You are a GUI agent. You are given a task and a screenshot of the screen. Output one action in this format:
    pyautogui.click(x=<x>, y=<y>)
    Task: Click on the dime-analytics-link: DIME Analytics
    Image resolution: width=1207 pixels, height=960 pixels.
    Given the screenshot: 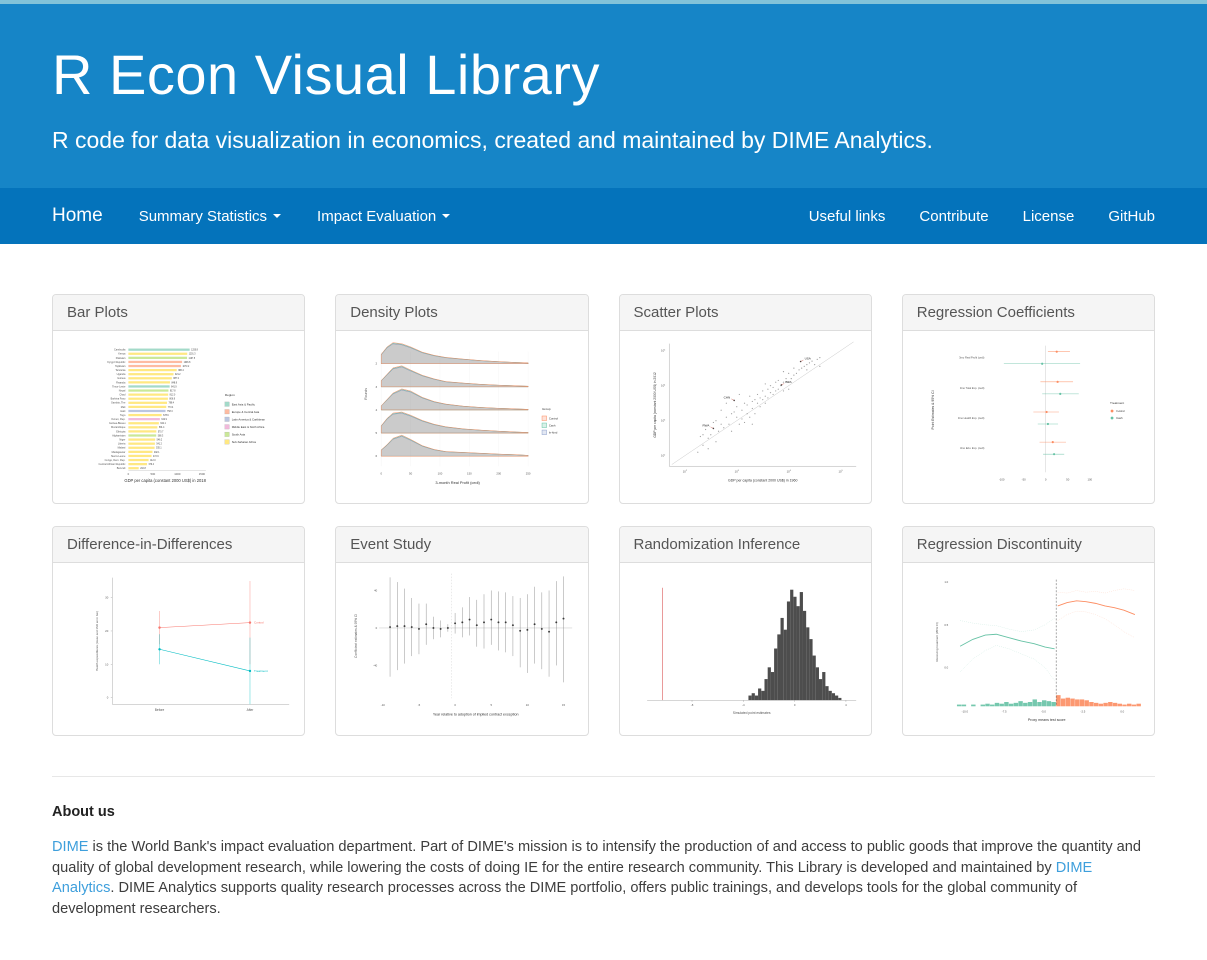 What is the action you would take?
    pyautogui.click(x=572, y=878)
    